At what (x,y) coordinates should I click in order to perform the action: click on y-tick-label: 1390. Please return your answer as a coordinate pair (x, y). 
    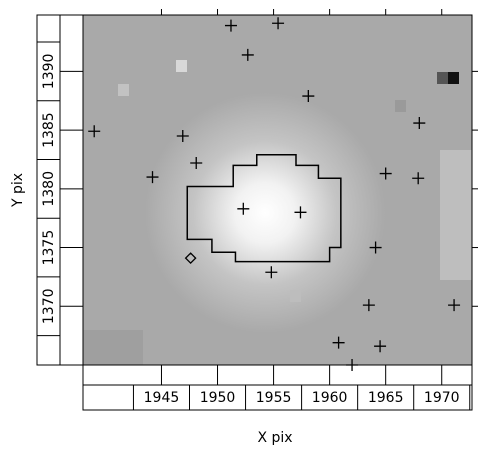
    Looking at the image, I should click on (49, 72).